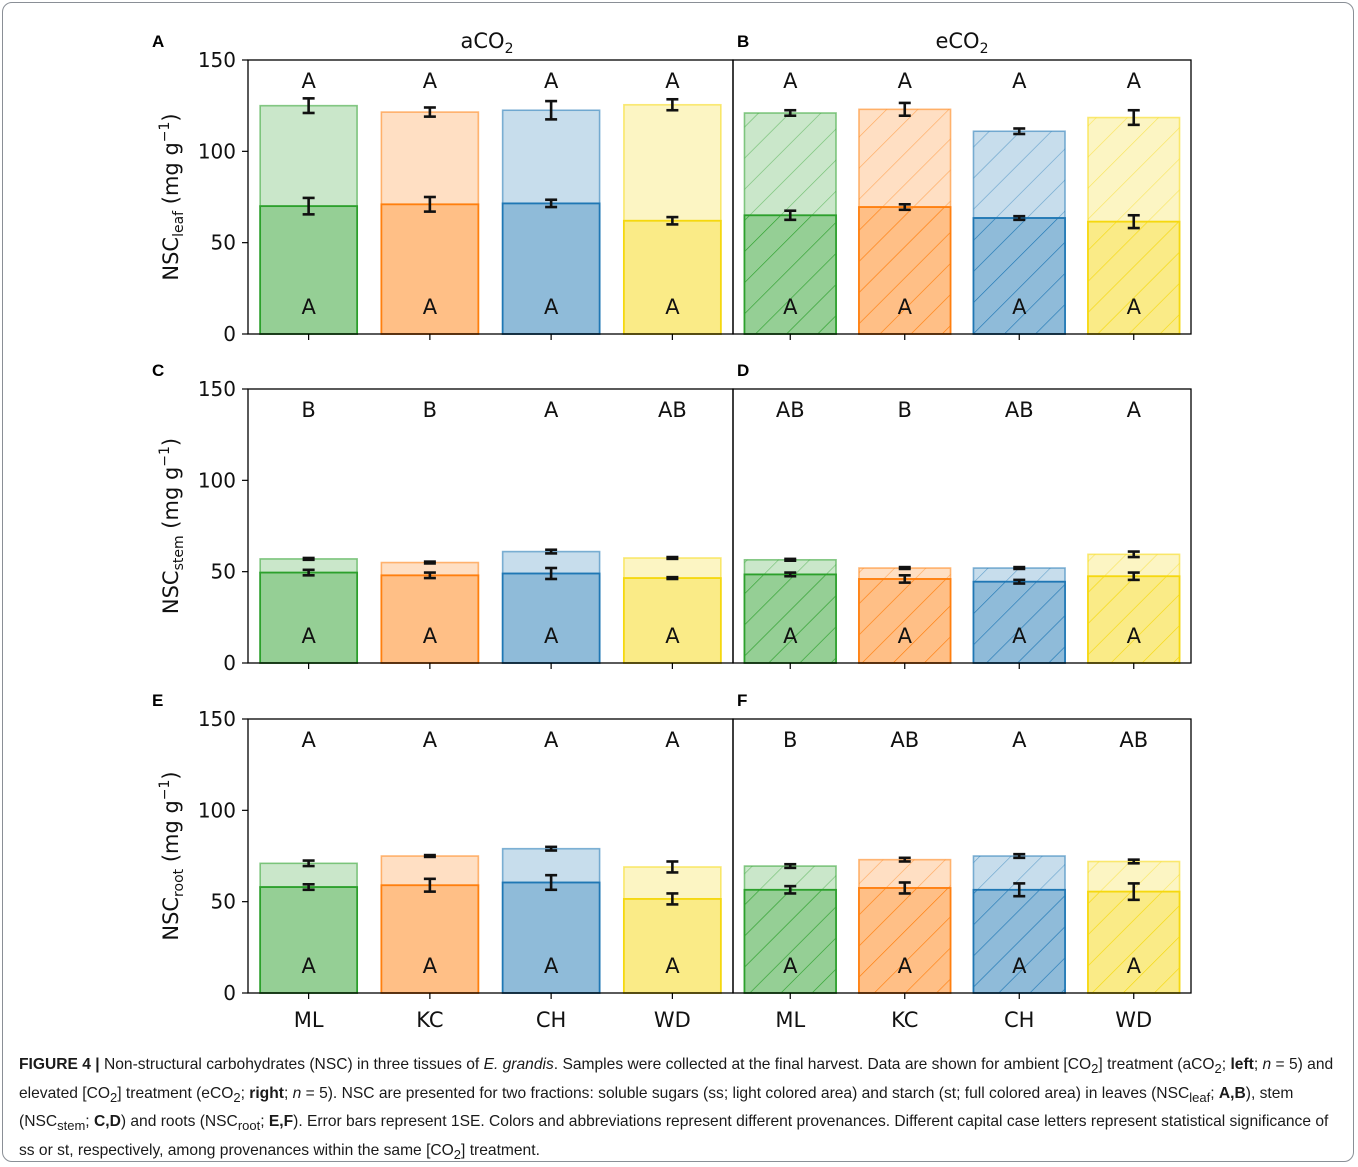 Image resolution: width=1358 pixels, height=1167 pixels. I want to click on panel-label: E, so click(157, 700).